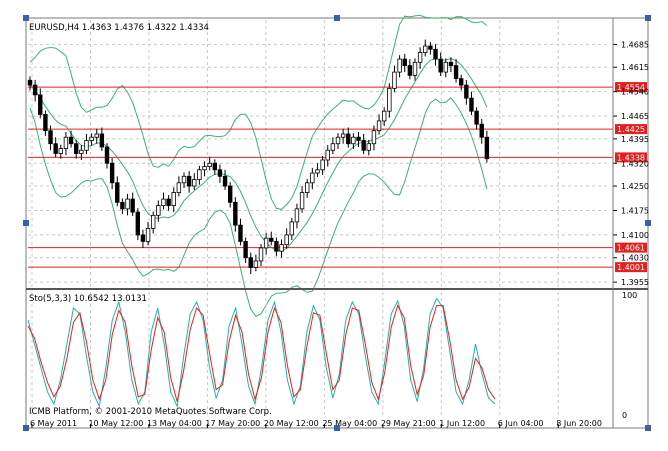 Image resolution: width=668 pixels, height=451 pixels. Describe the element at coordinates (631, 87) in the screenshot. I see `level-label: 1.4554` at that location.